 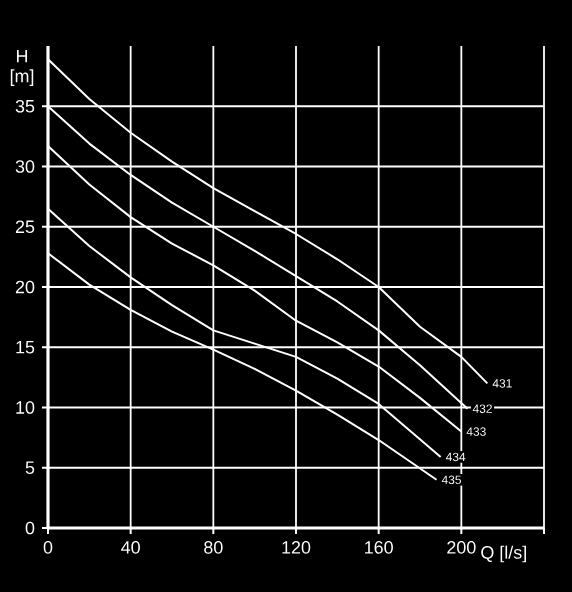 I want to click on x-tick-label: 80, so click(x=213, y=547).